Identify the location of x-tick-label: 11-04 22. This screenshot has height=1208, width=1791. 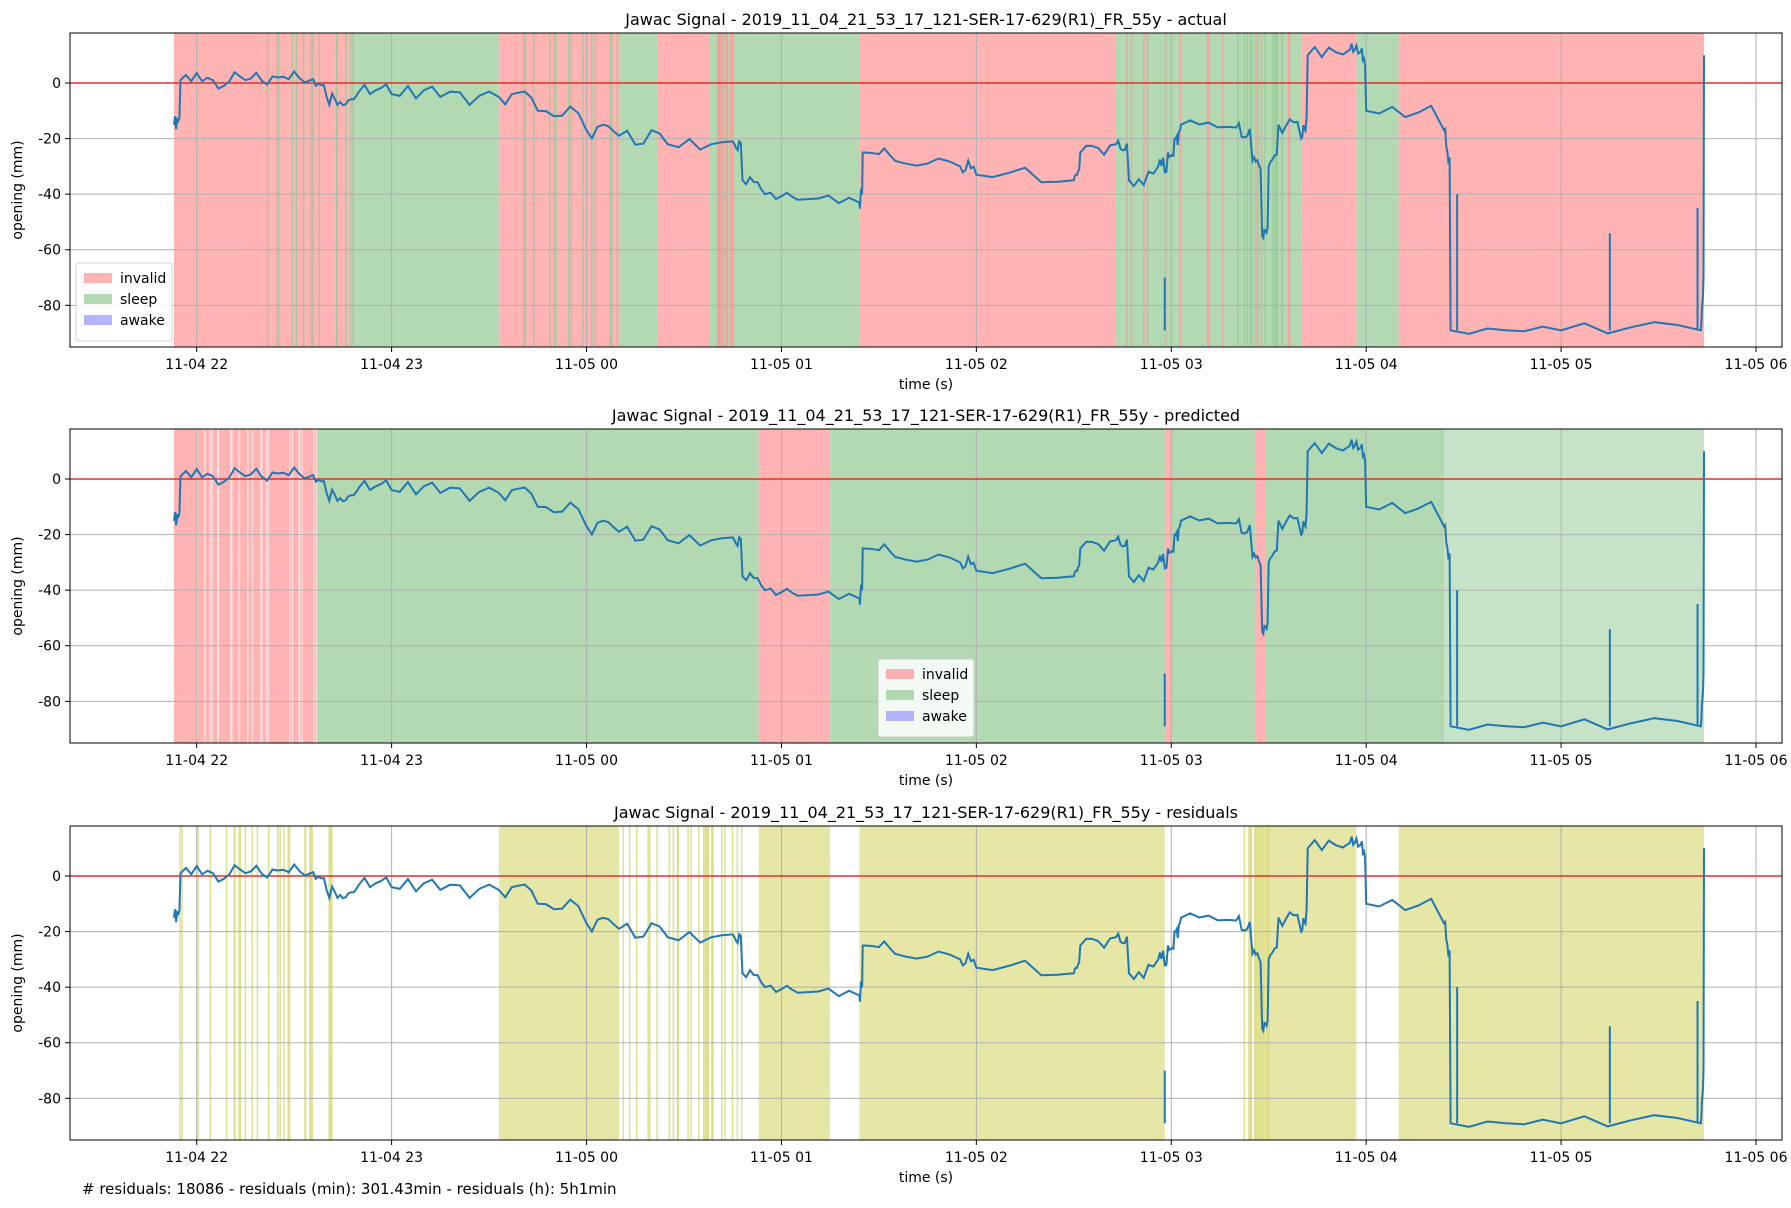
(196, 1158).